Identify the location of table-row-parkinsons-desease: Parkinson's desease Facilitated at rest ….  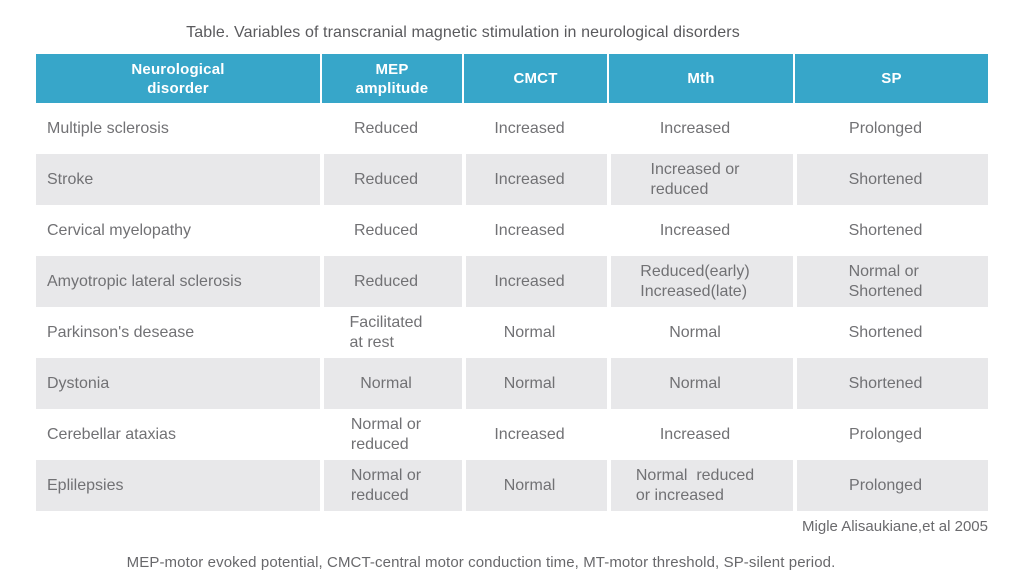
(512, 332).